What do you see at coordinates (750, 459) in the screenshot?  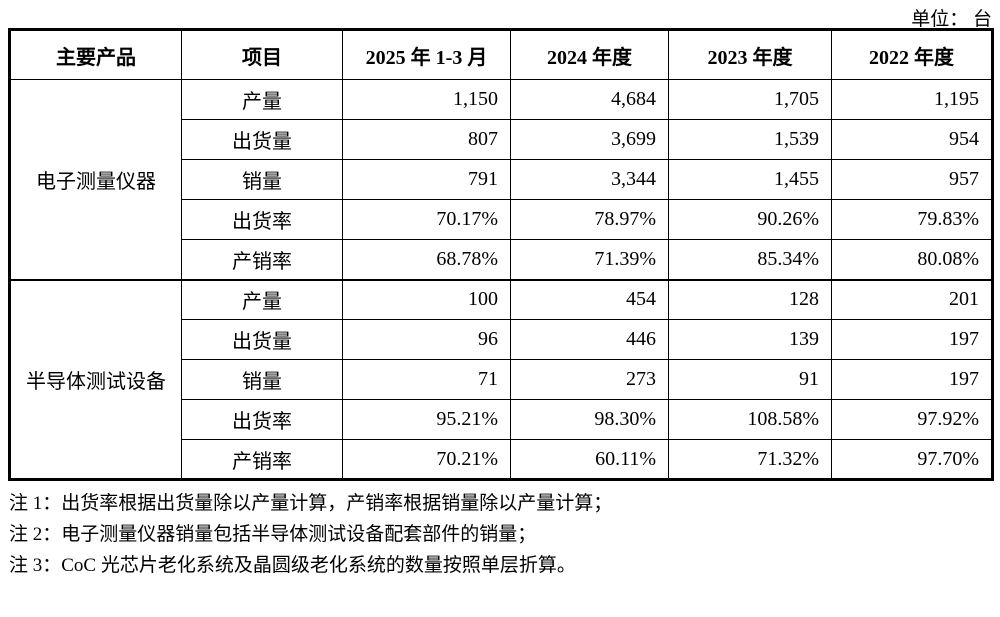 I see `value-cell: 71.32%` at bounding box center [750, 459].